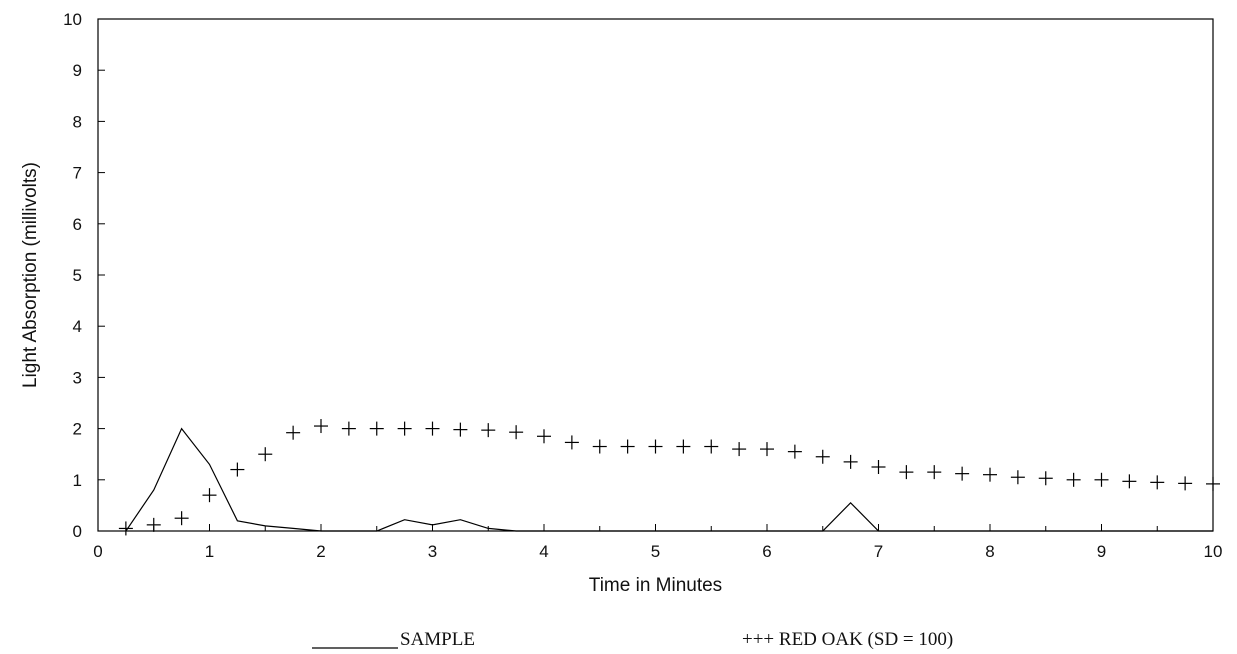 The image size is (1237, 654). I want to click on x-tick-label: 5, so click(655, 551).